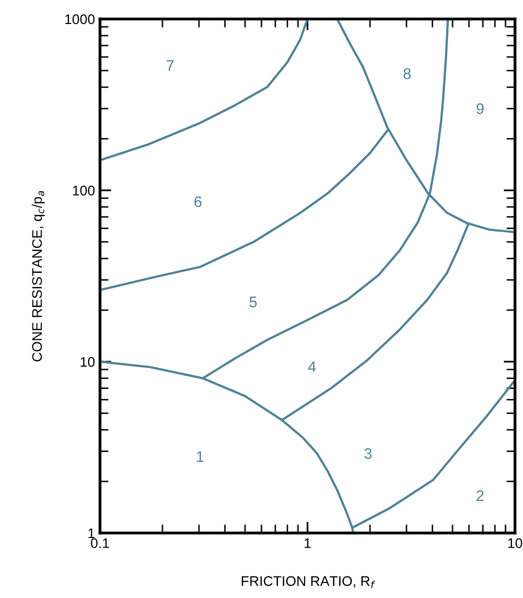 This screenshot has height=598, width=523. What do you see at coordinates (253, 302) in the screenshot?
I see `annotation: 5` at bounding box center [253, 302].